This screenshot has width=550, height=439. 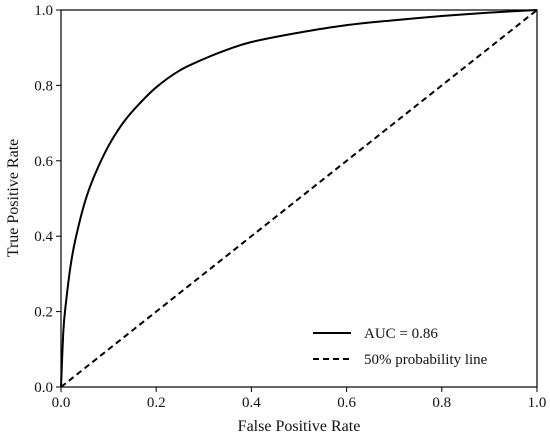 I want to click on x-tick-label: 1.0, so click(x=537, y=403).